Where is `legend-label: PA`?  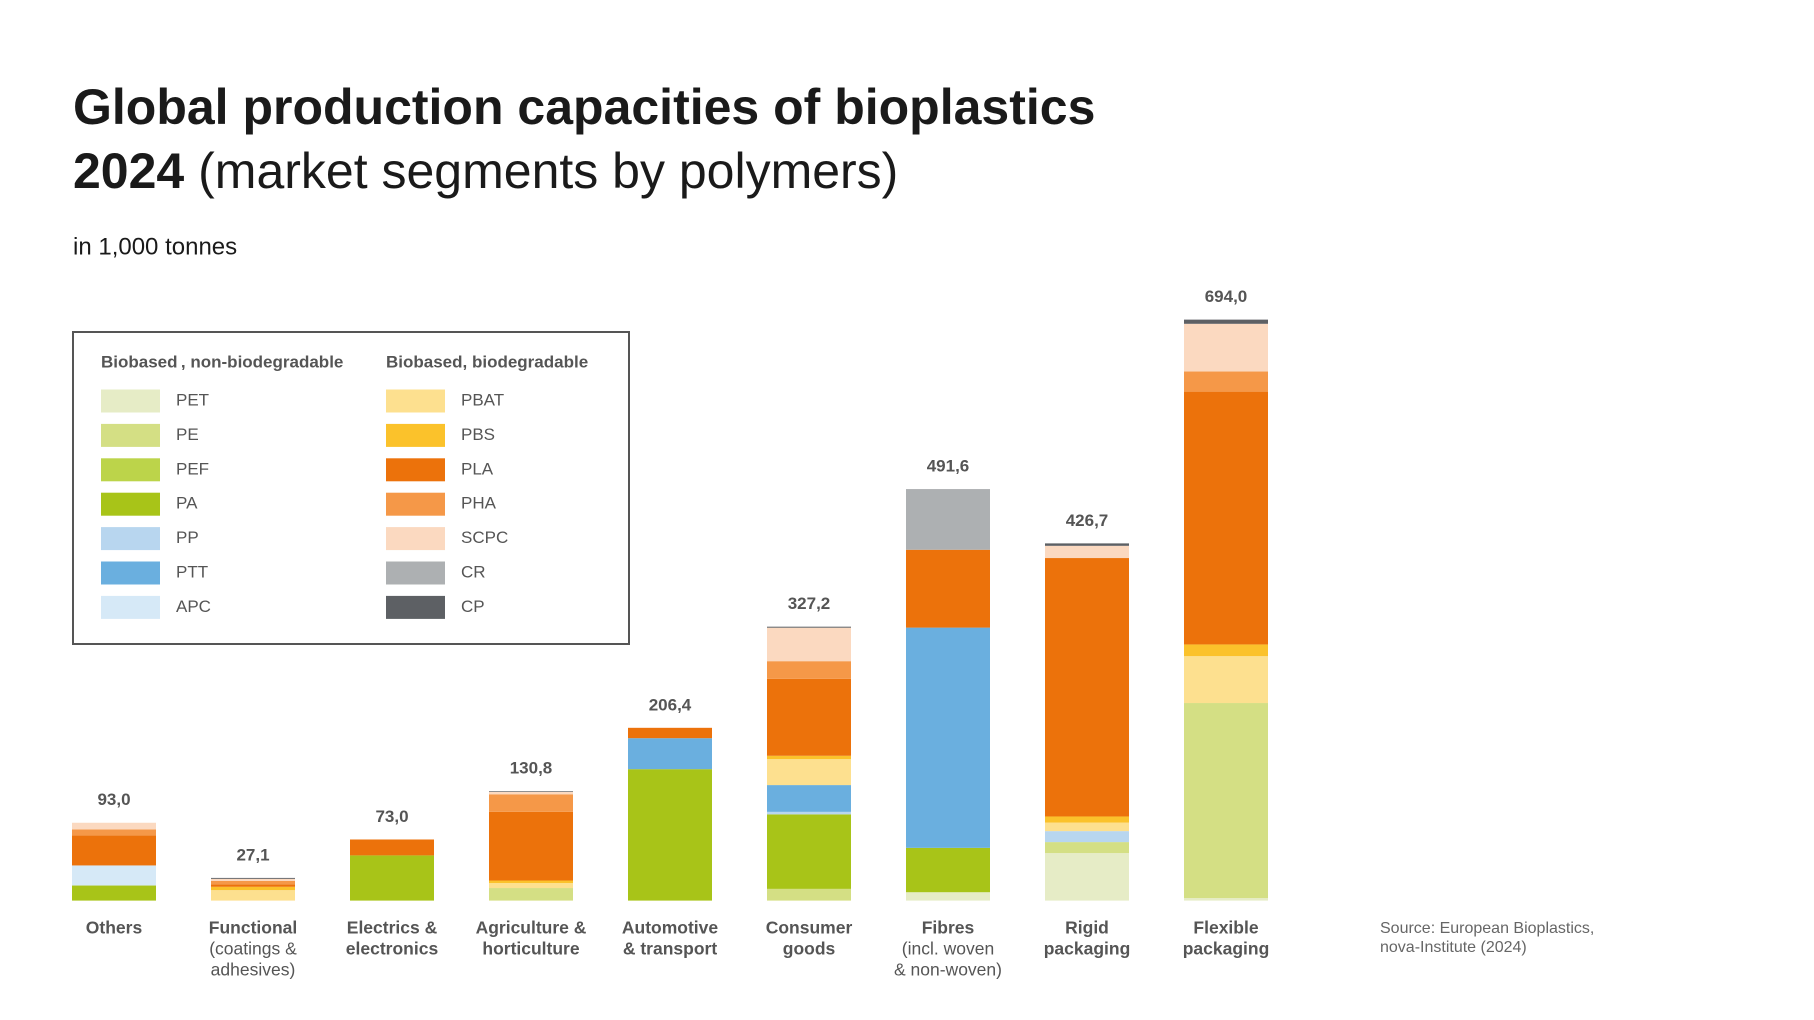 legend-label: PA is located at coordinates (187, 503).